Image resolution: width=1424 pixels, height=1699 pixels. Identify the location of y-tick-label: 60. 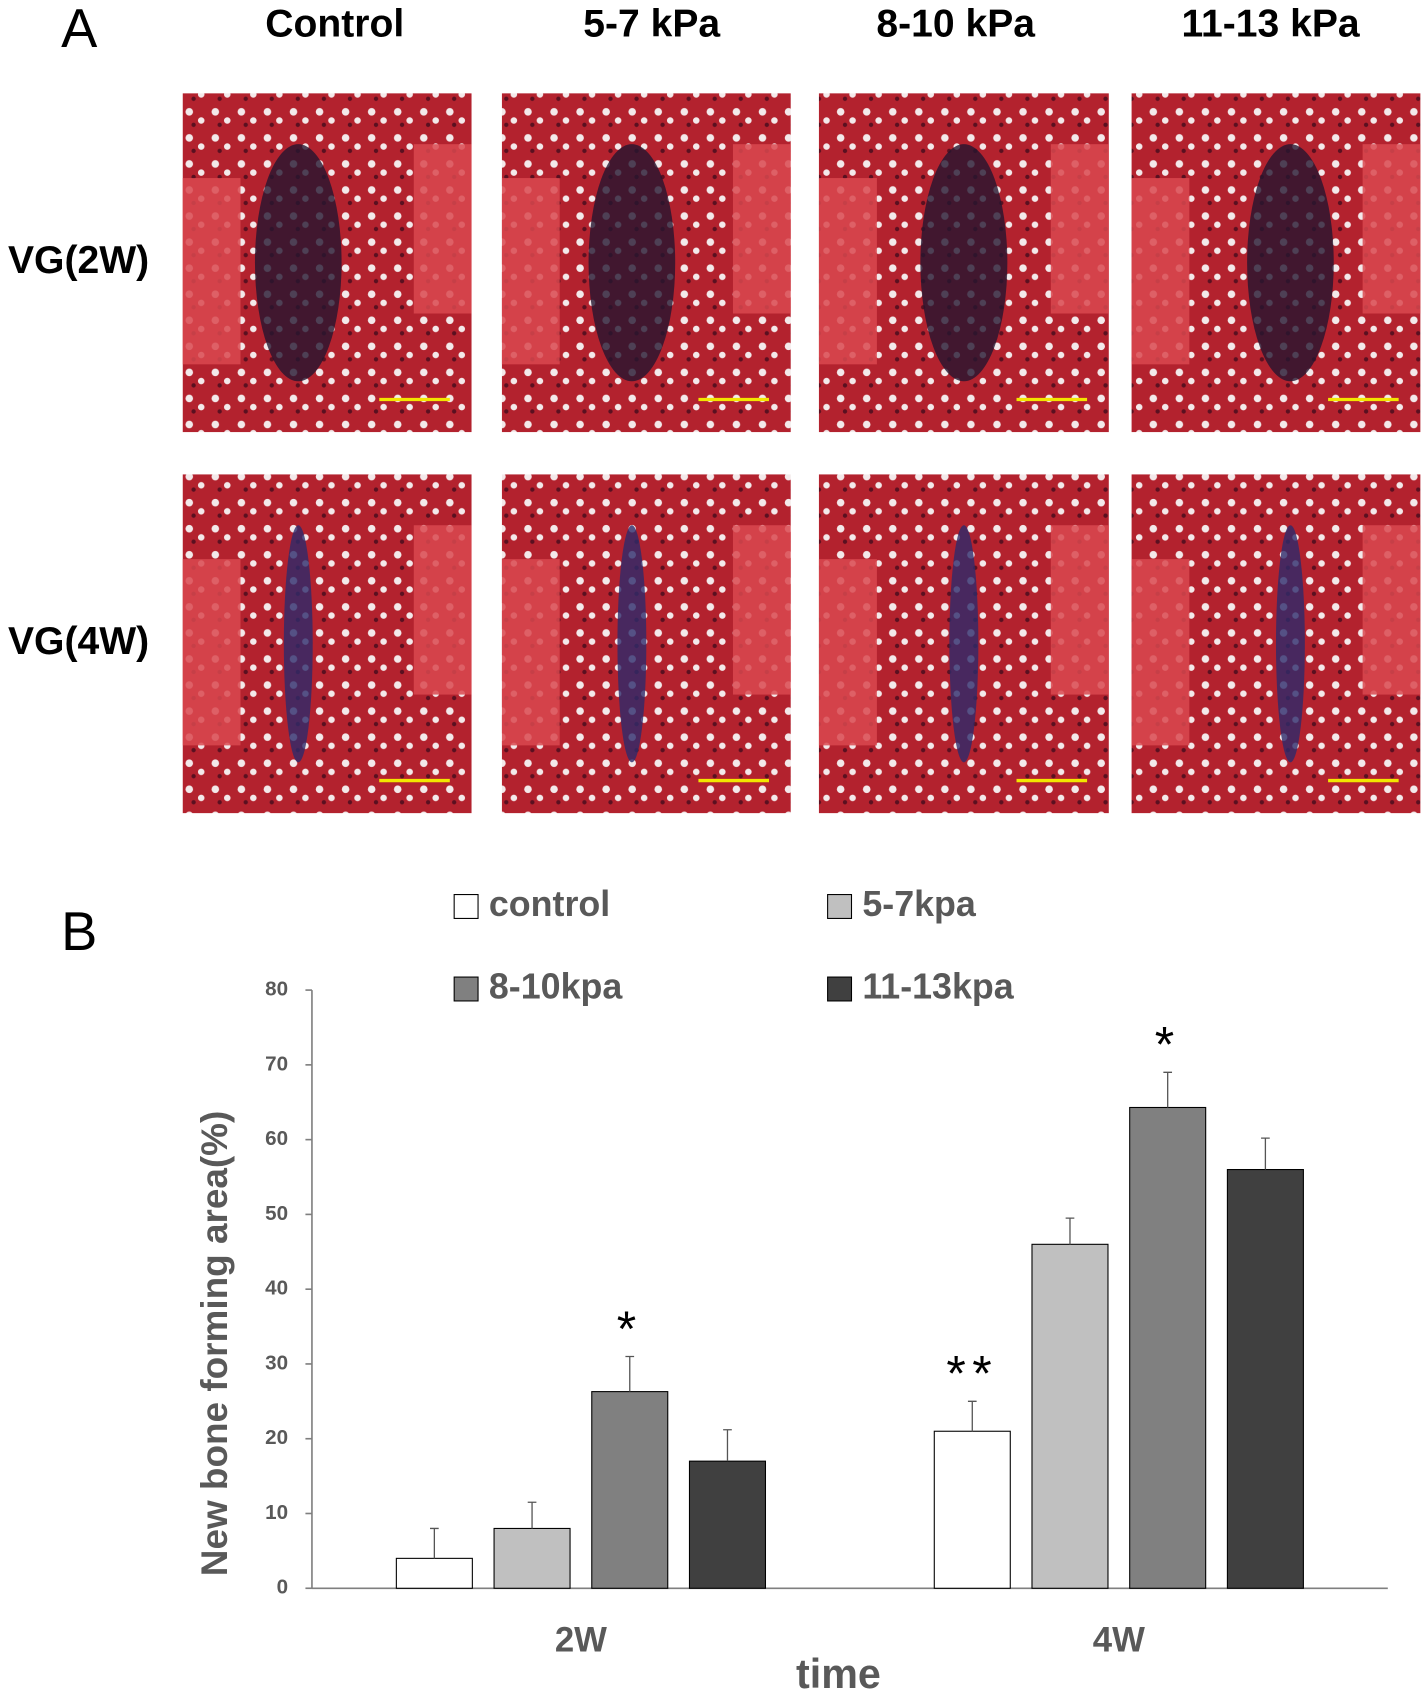
(276, 1138).